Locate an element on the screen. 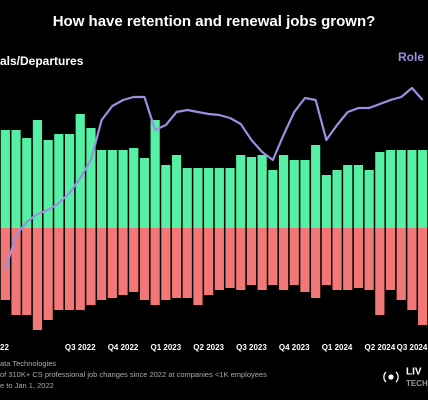 The image size is (428, 400). right-label: Role is located at coordinates (411, 57).